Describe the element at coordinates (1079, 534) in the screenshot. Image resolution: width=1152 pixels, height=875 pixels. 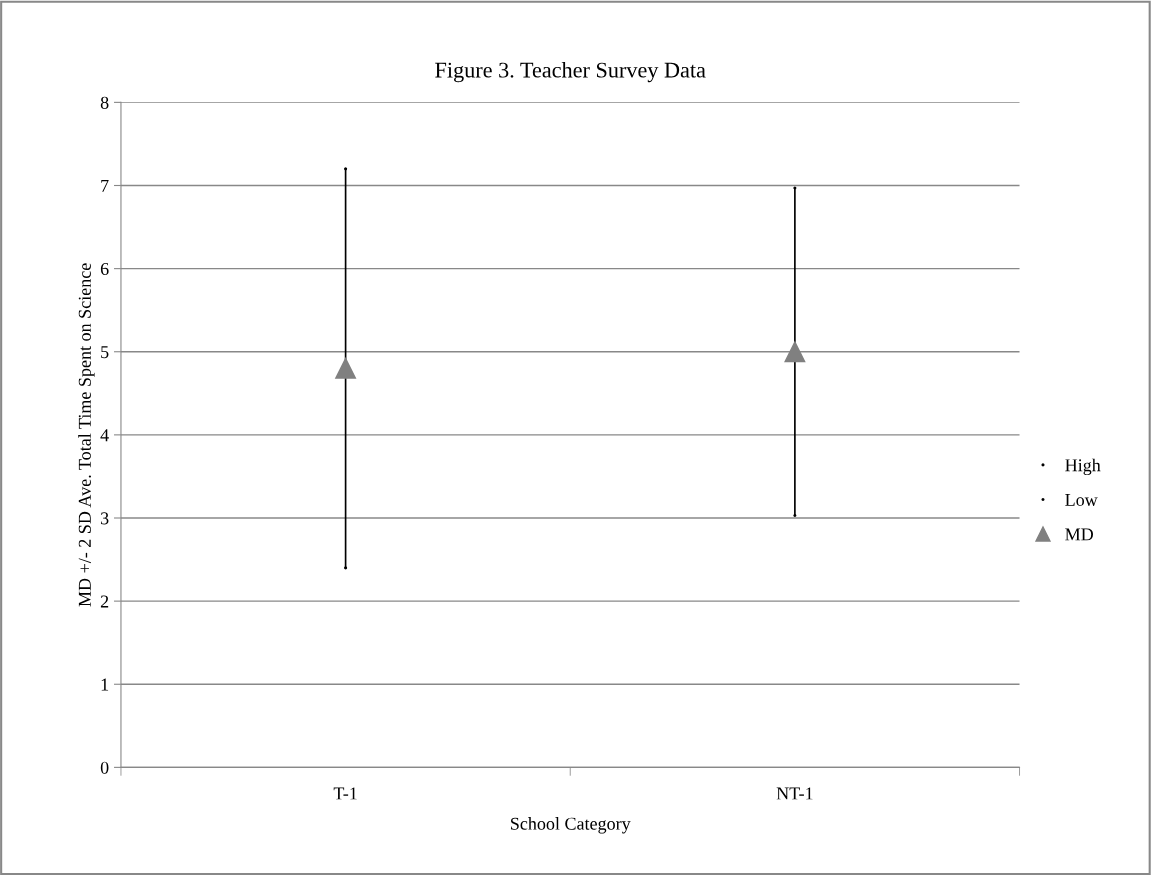
I see `legend-label: MD` at that location.